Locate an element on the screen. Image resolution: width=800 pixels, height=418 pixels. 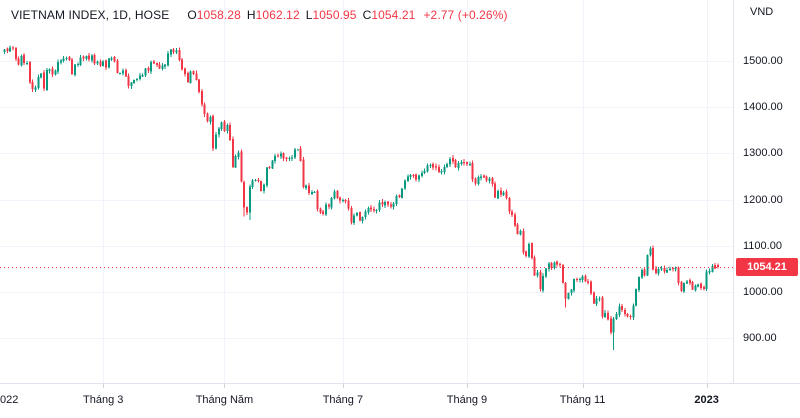
price-tick-label: 1100.00 is located at coordinates (762, 245).